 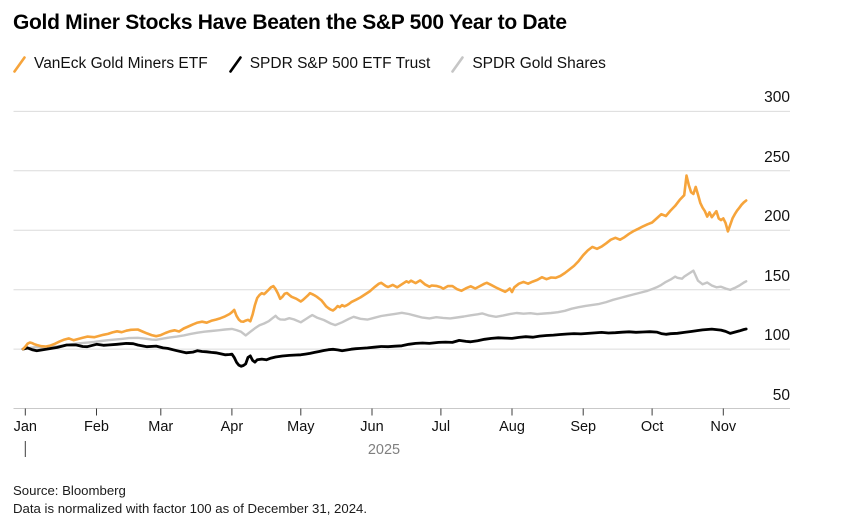 What do you see at coordinates (777, 157) in the screenshot?
I see `y-axis-label-250: 250` at bounding box center [777, 157].